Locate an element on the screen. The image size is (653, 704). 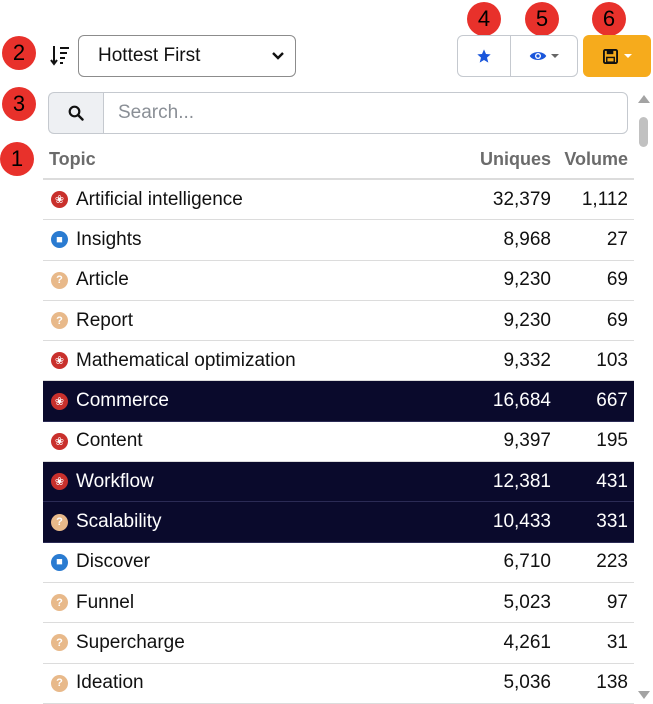
table-row: ? Scalability 10,433 331 is located at coordinates (338, 522).